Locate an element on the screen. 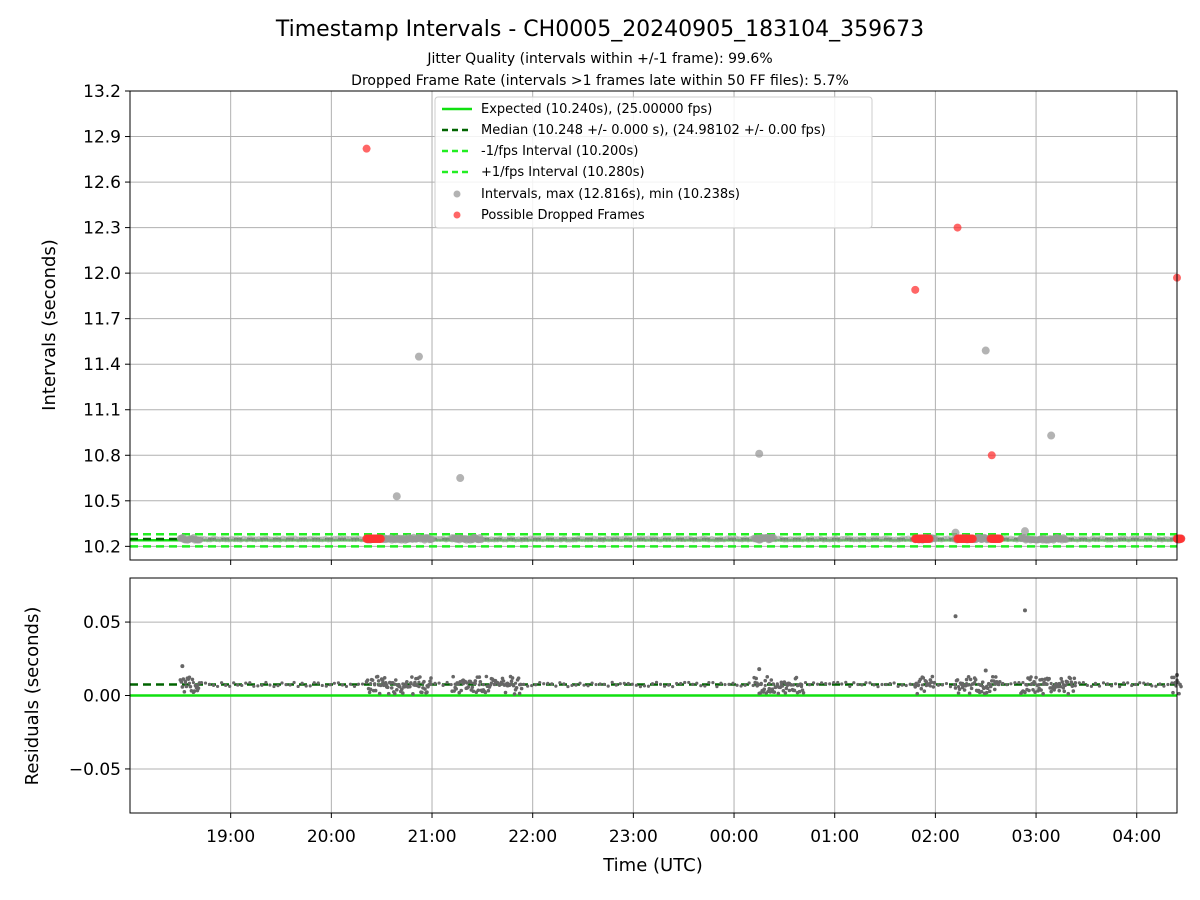  x-tick-label: 01:00 is located at coordinates (834, 837).